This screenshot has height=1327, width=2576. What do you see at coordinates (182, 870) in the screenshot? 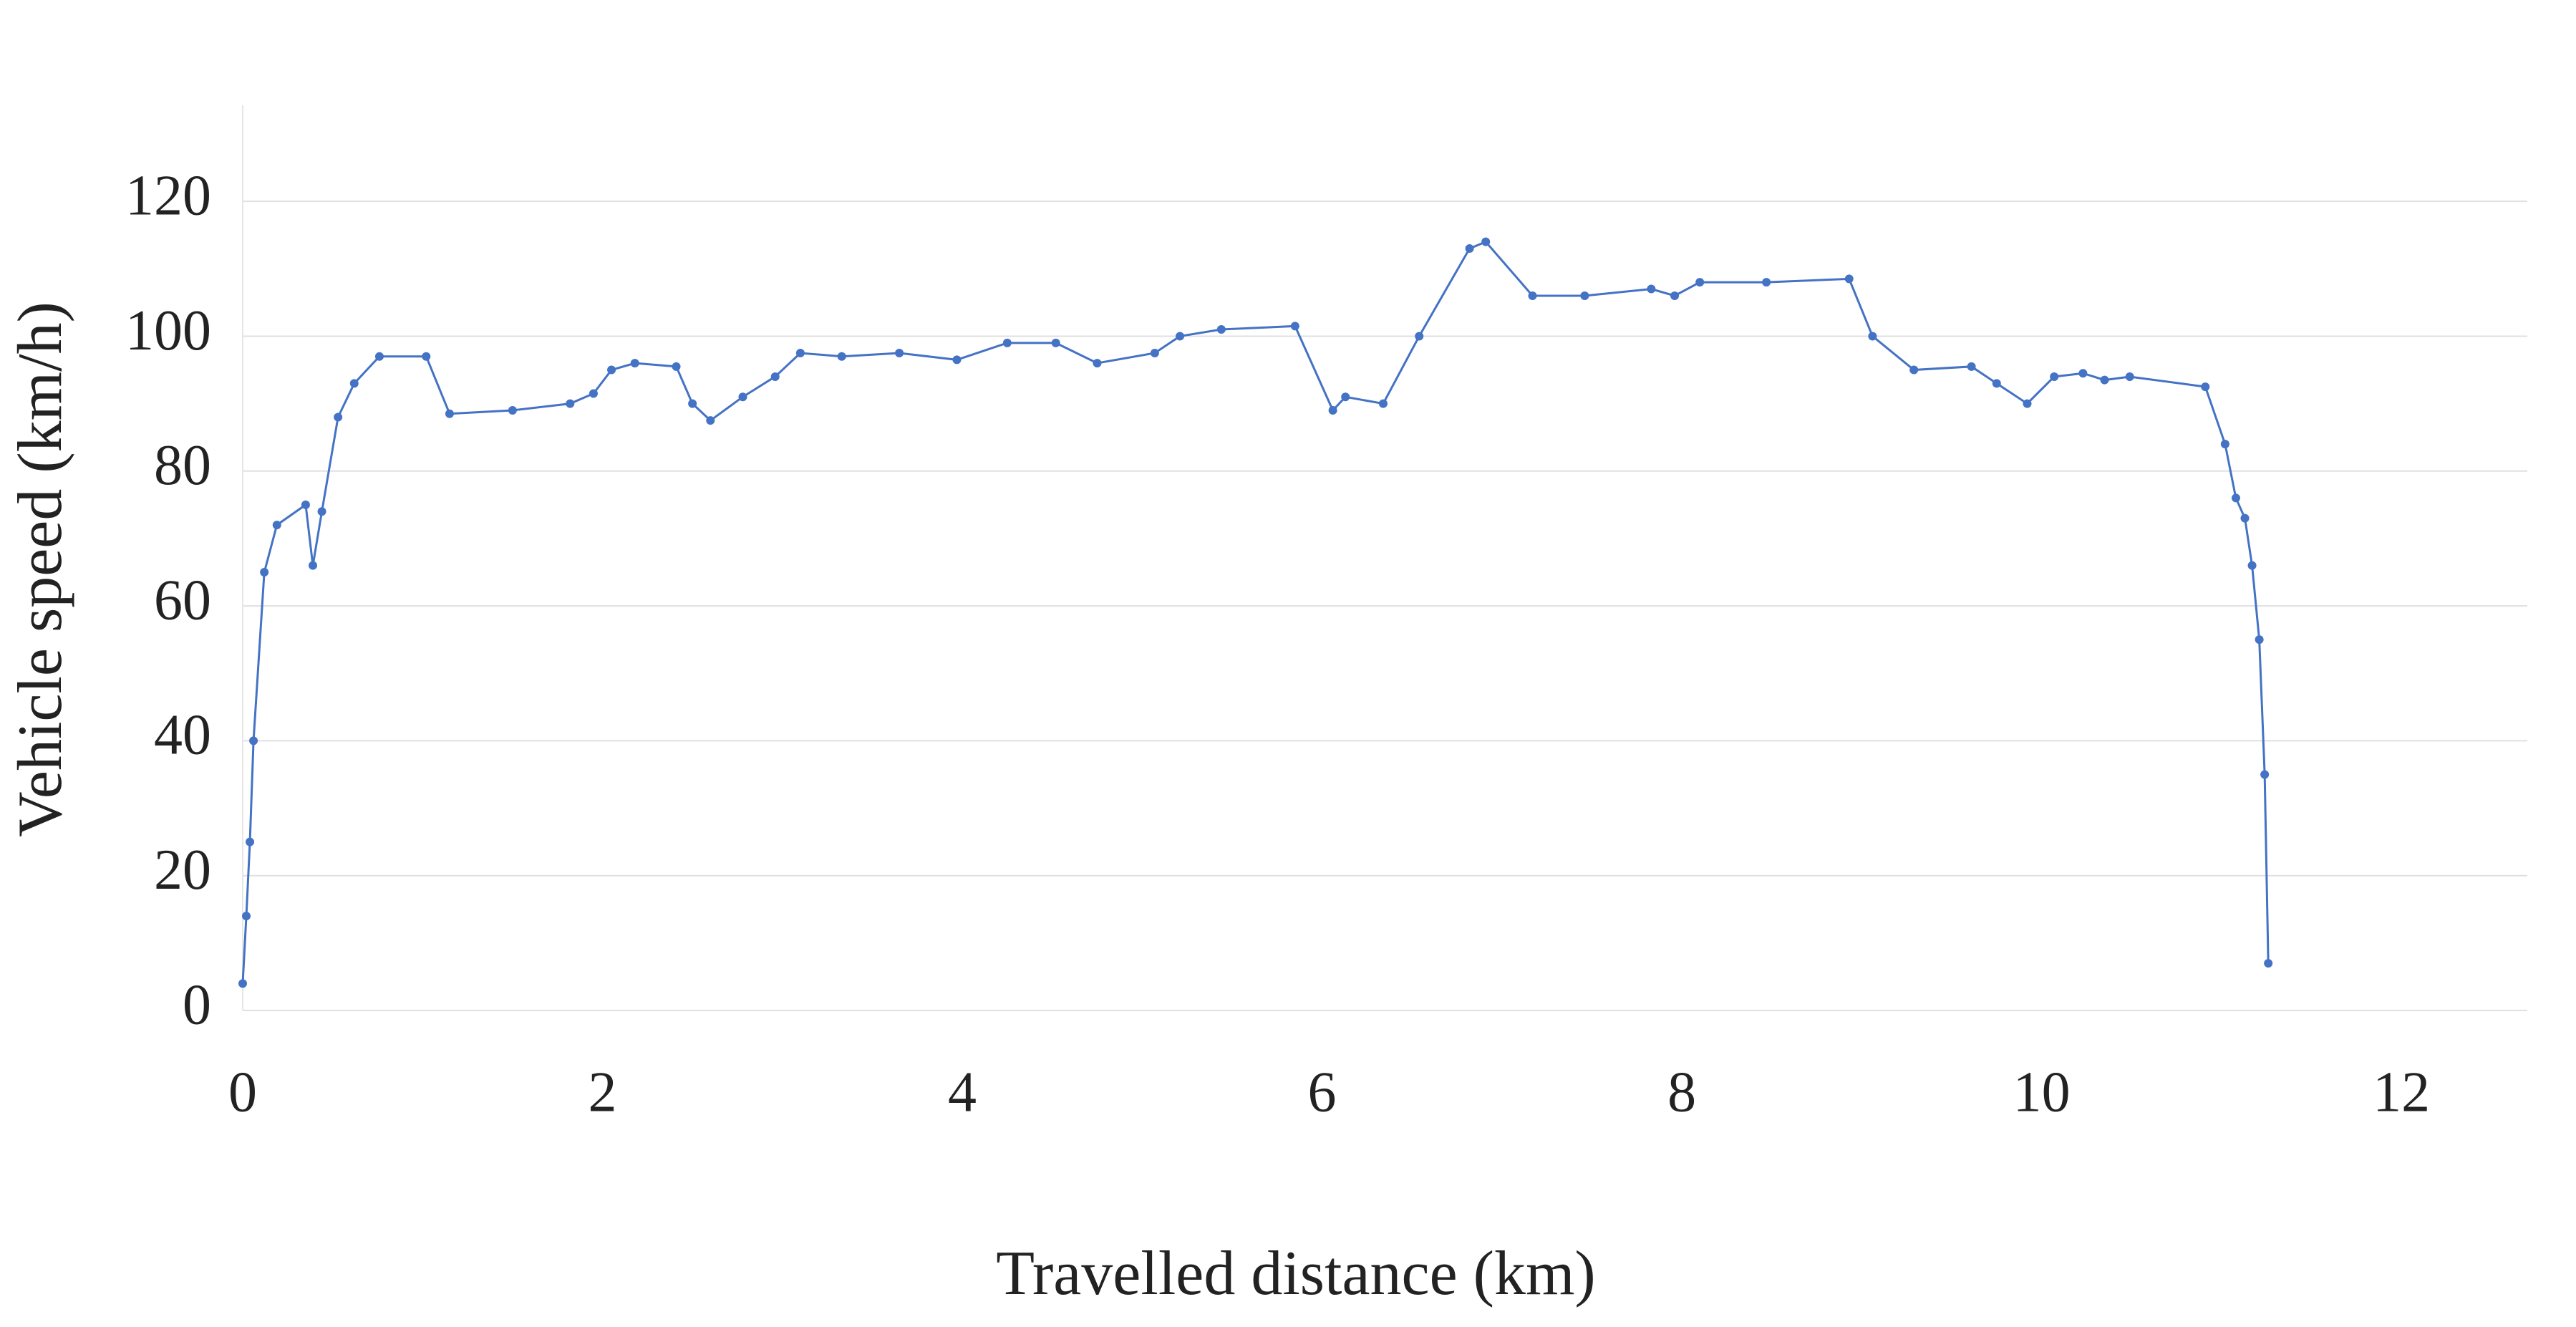
I see `y-tick-label: 20` at bounding box center [182, 870].